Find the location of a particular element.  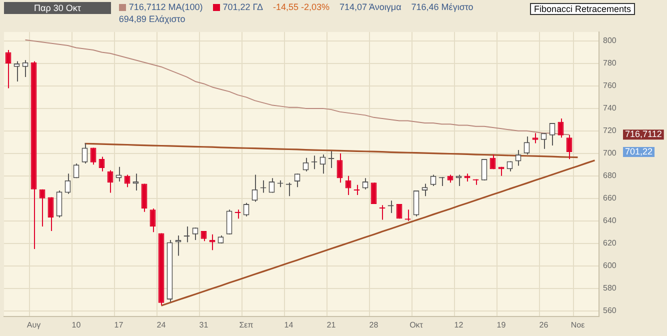

y-tick-label: 620 is located at coordinates (610, 243).